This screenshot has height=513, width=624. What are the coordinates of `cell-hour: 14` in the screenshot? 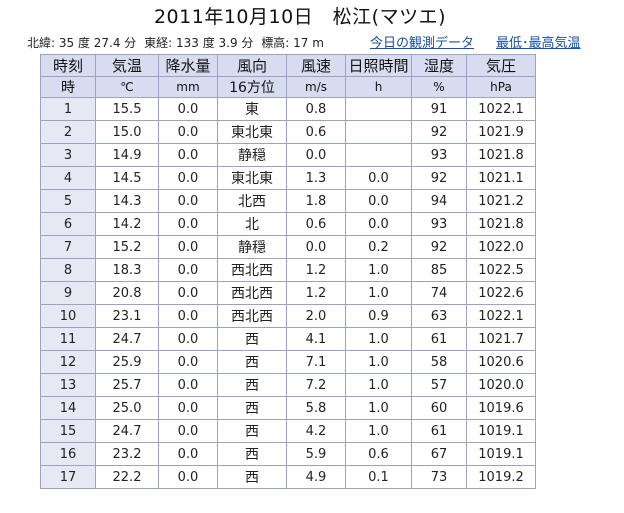 It's located at (68, 408).